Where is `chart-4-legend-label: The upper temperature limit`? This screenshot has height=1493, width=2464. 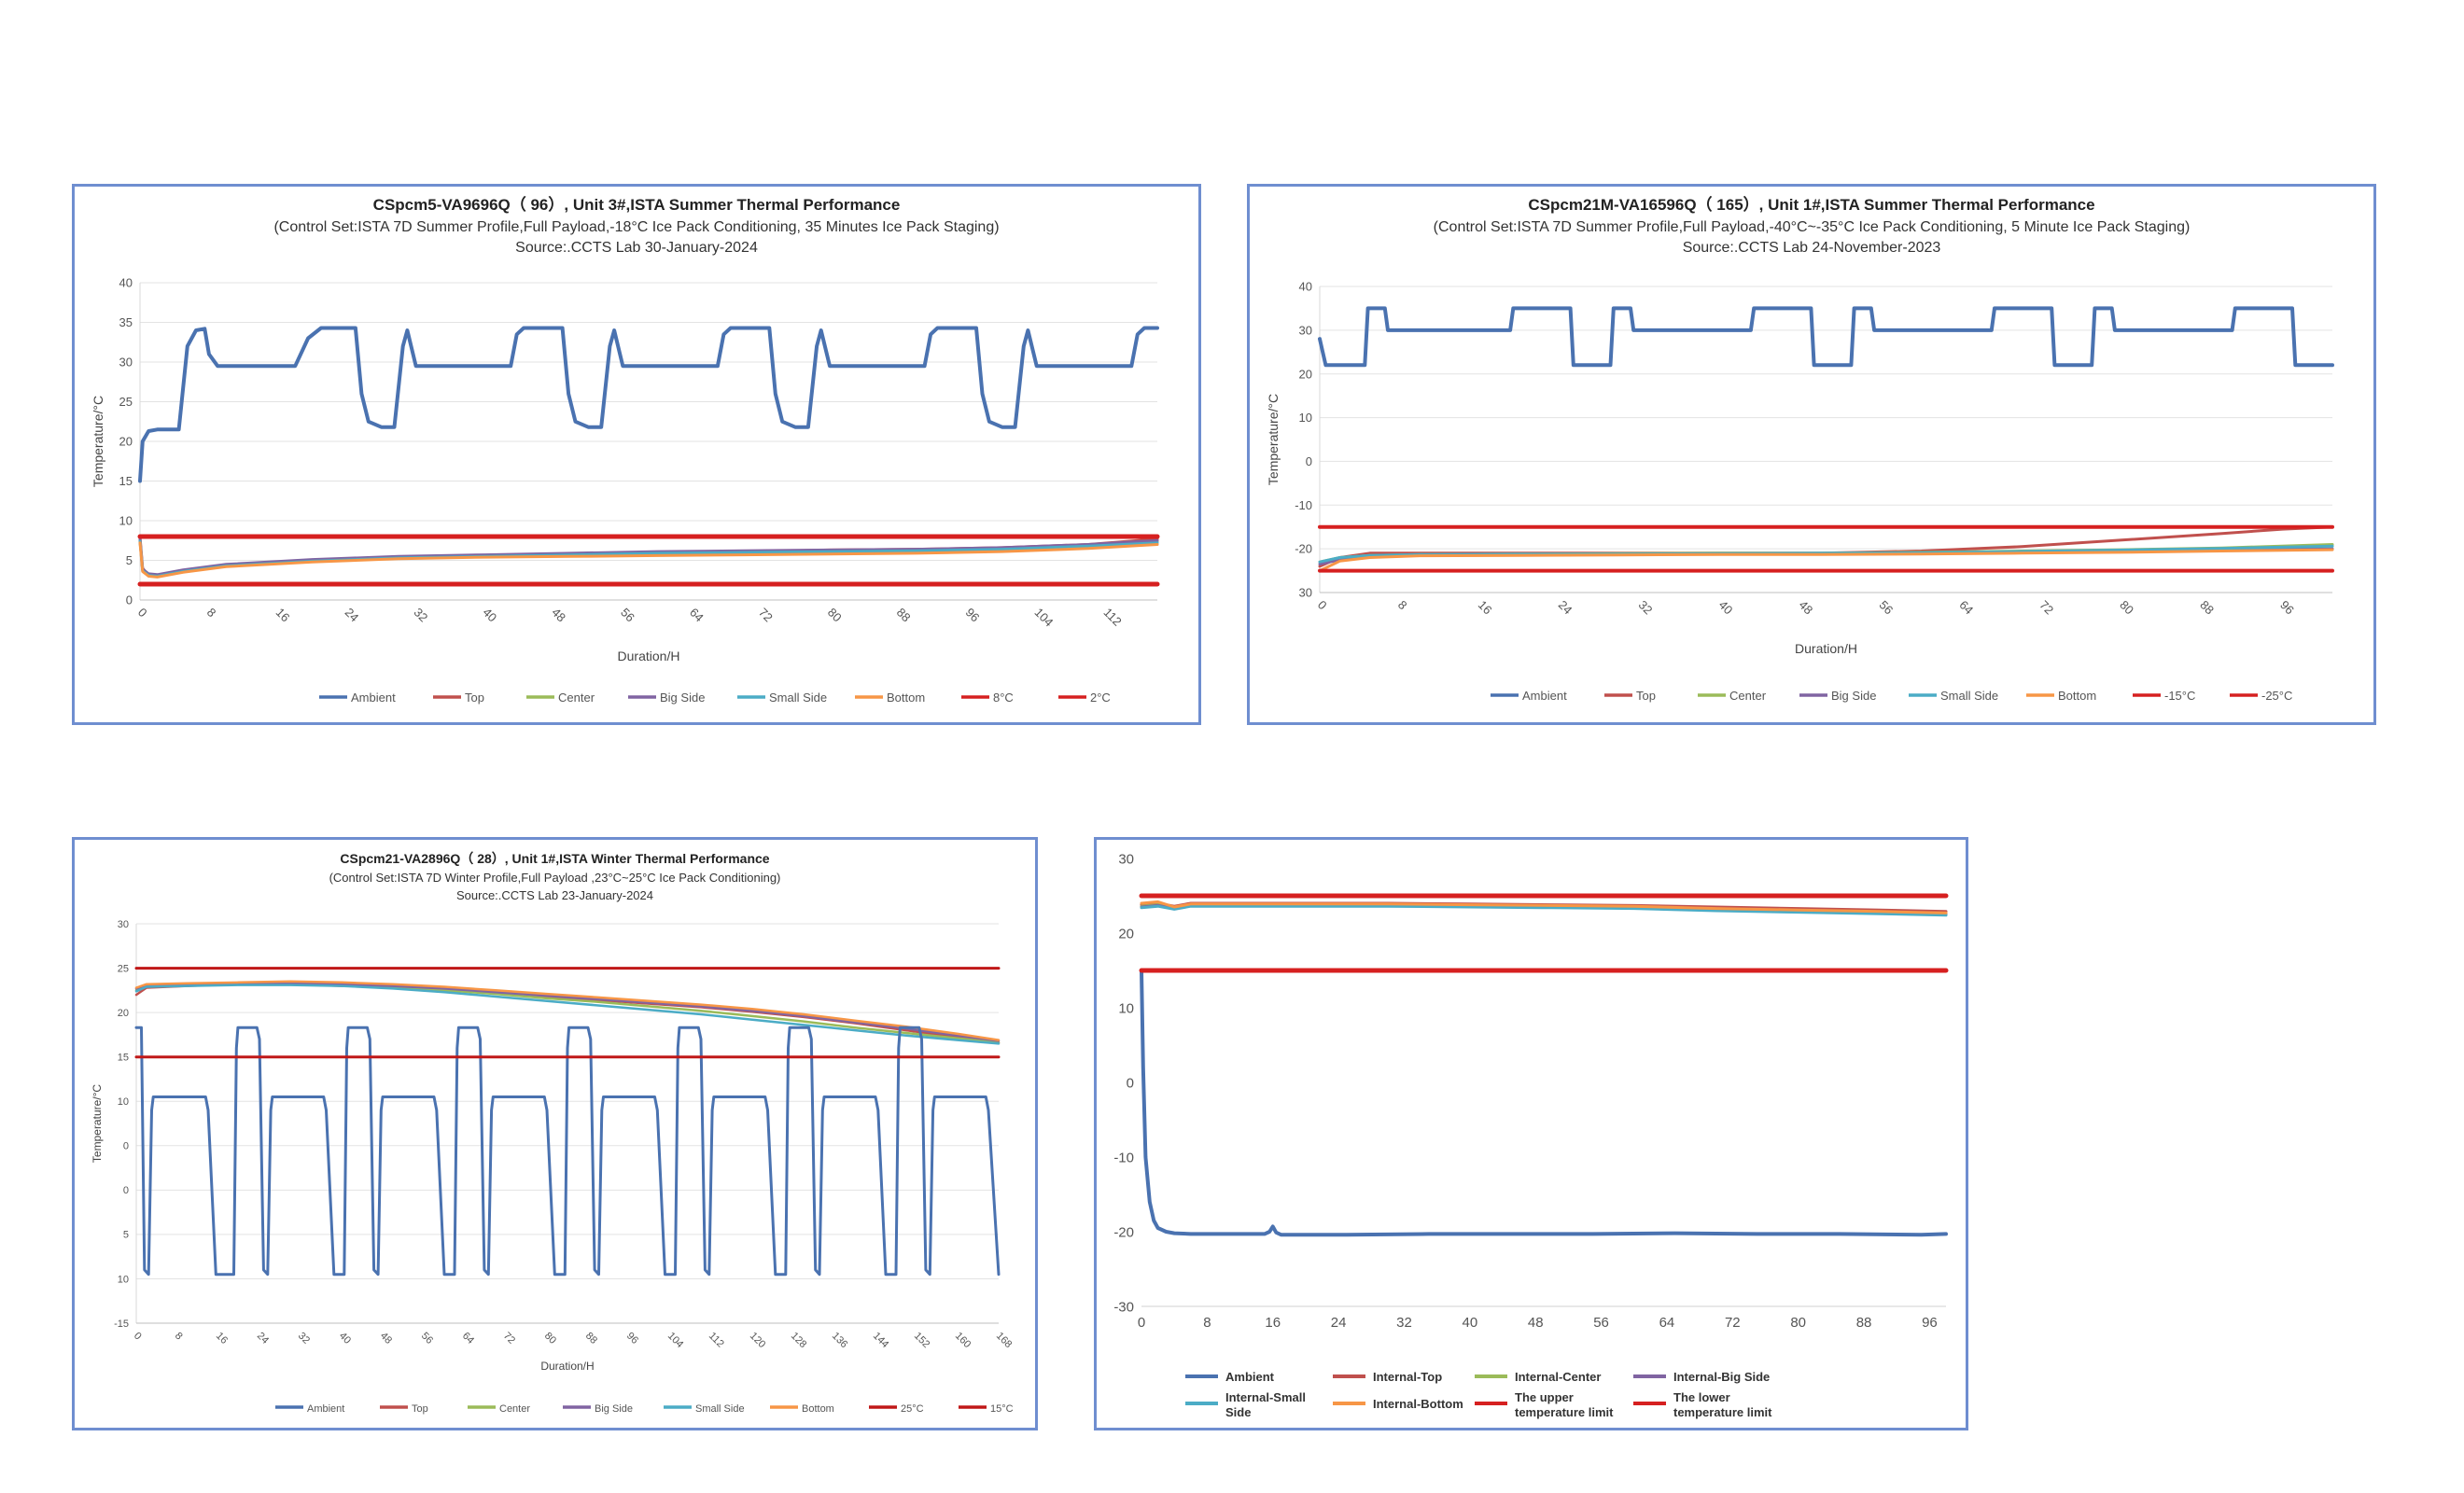 chart-4-legend-label: The upper temperature limit is located at coordinates (1564, 1405).